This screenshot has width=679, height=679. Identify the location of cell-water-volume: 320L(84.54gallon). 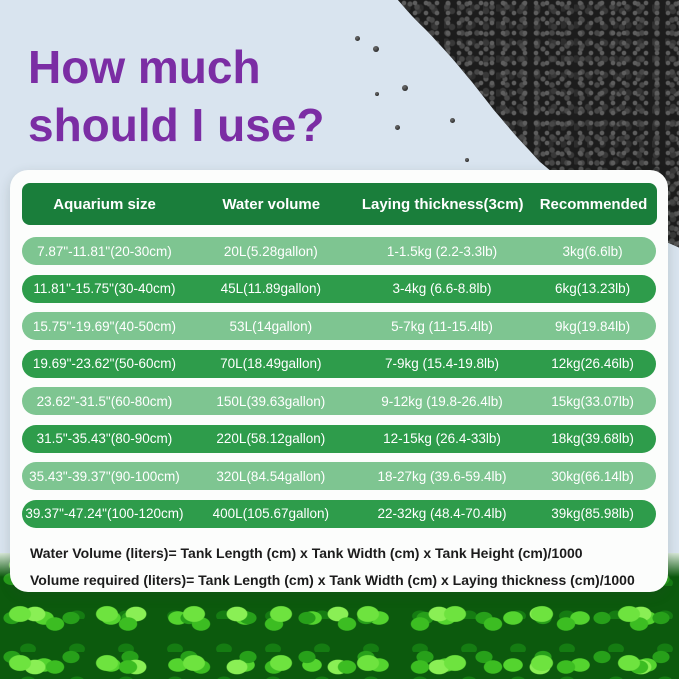
(271, 476).